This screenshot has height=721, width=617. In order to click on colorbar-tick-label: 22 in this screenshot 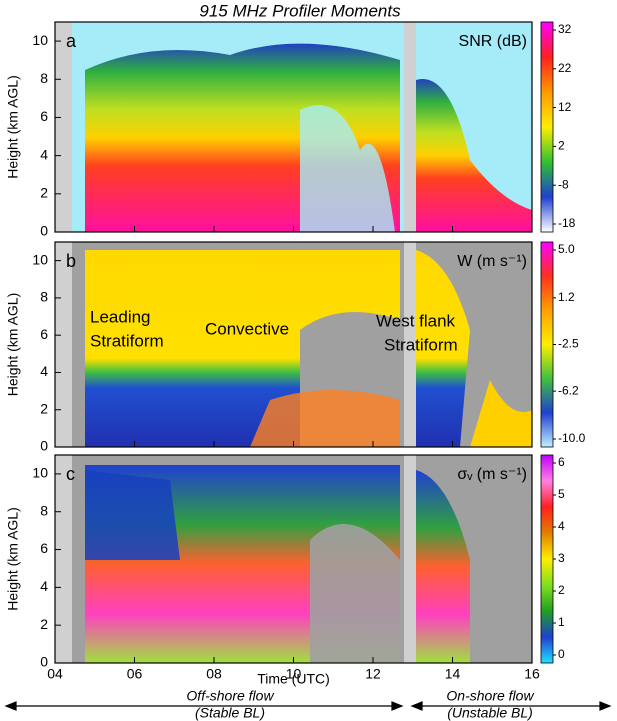, I will do `click(565, 68)`.